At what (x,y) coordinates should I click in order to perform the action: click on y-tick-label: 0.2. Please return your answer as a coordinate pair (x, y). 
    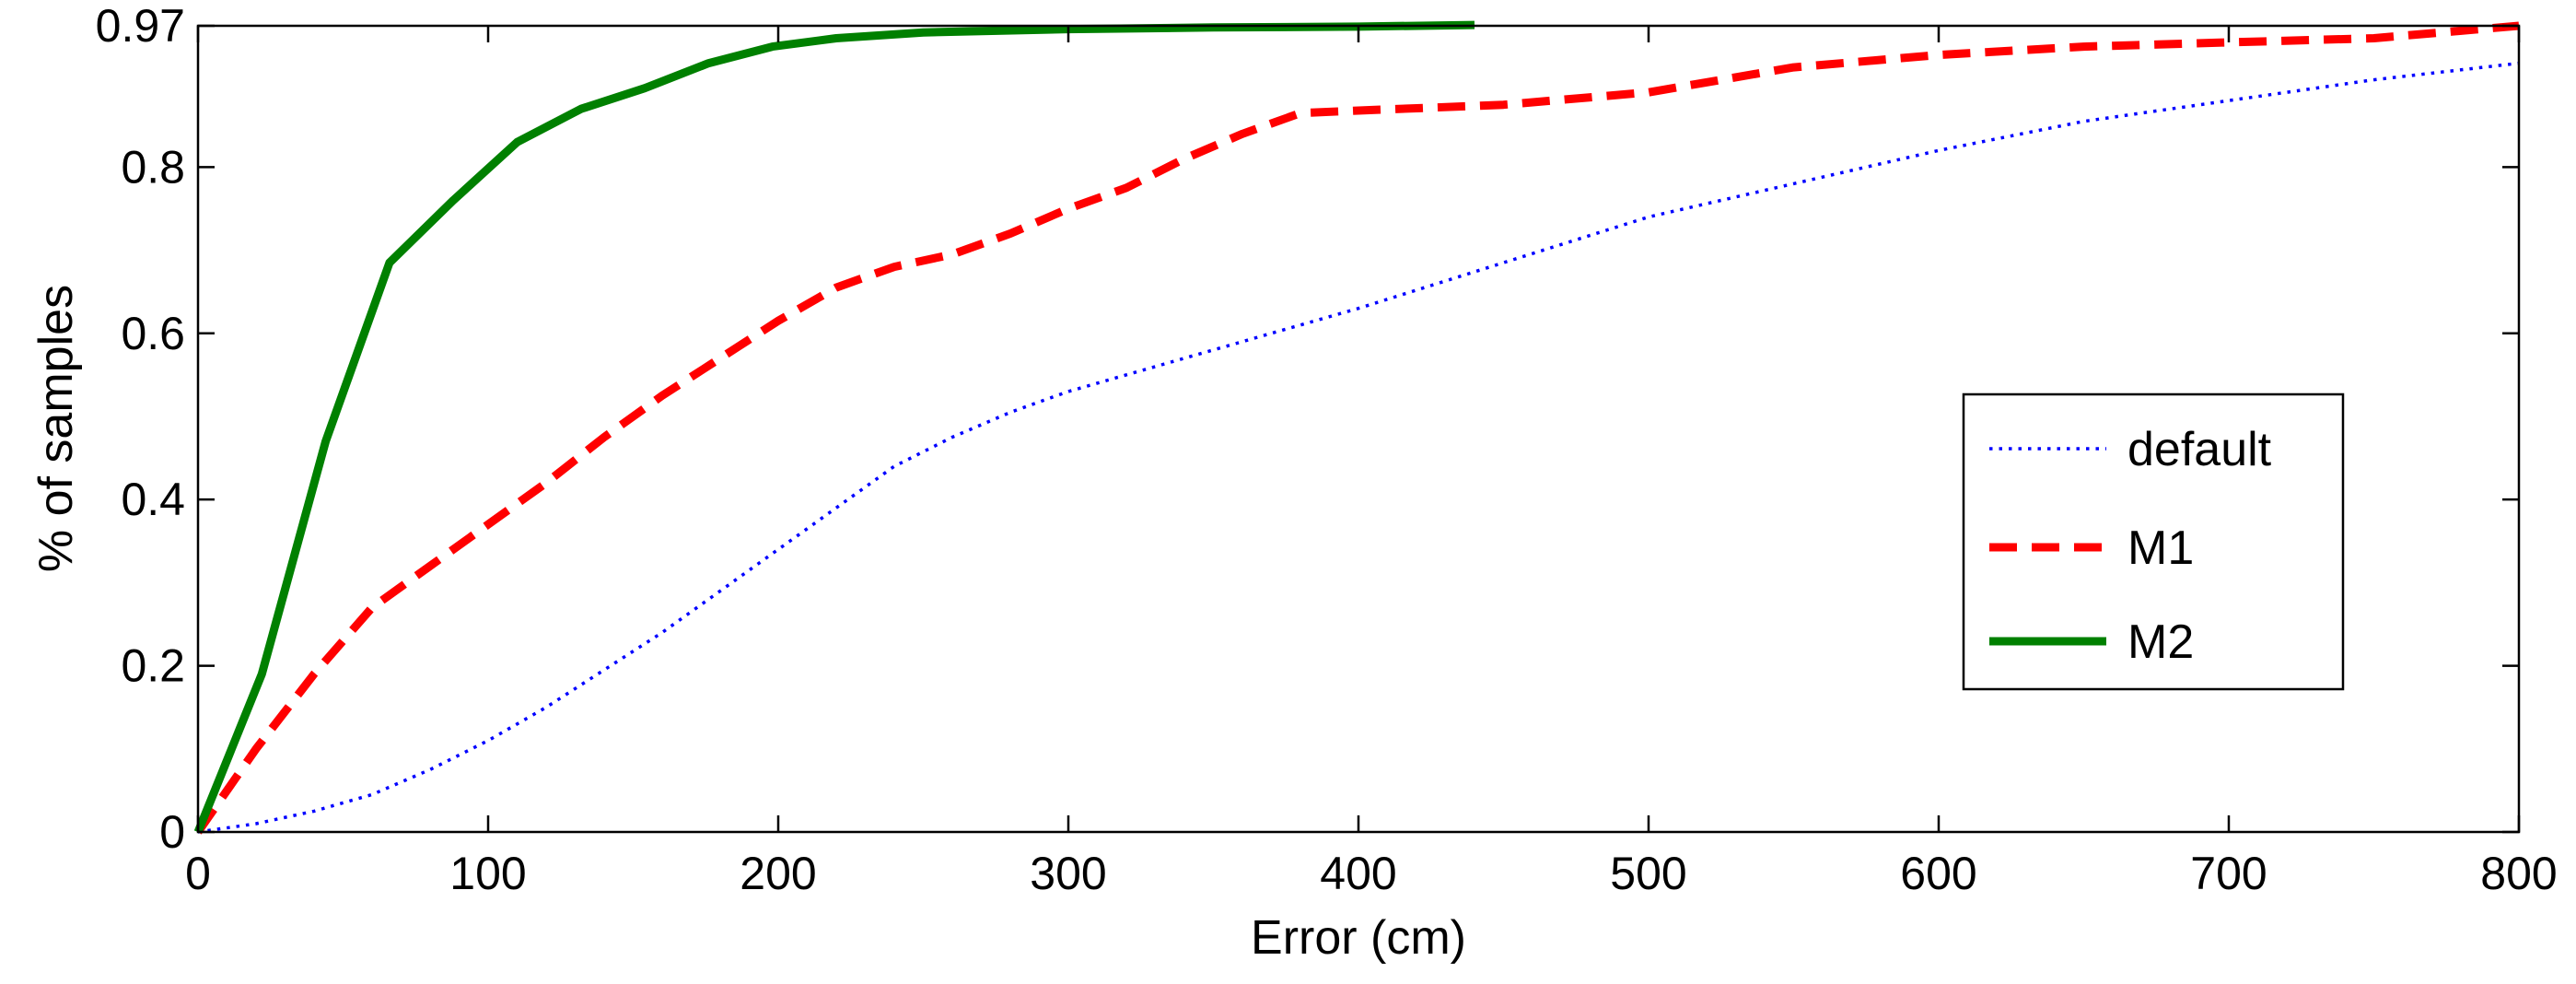
    Looking at the image, I should click on (153, 666).